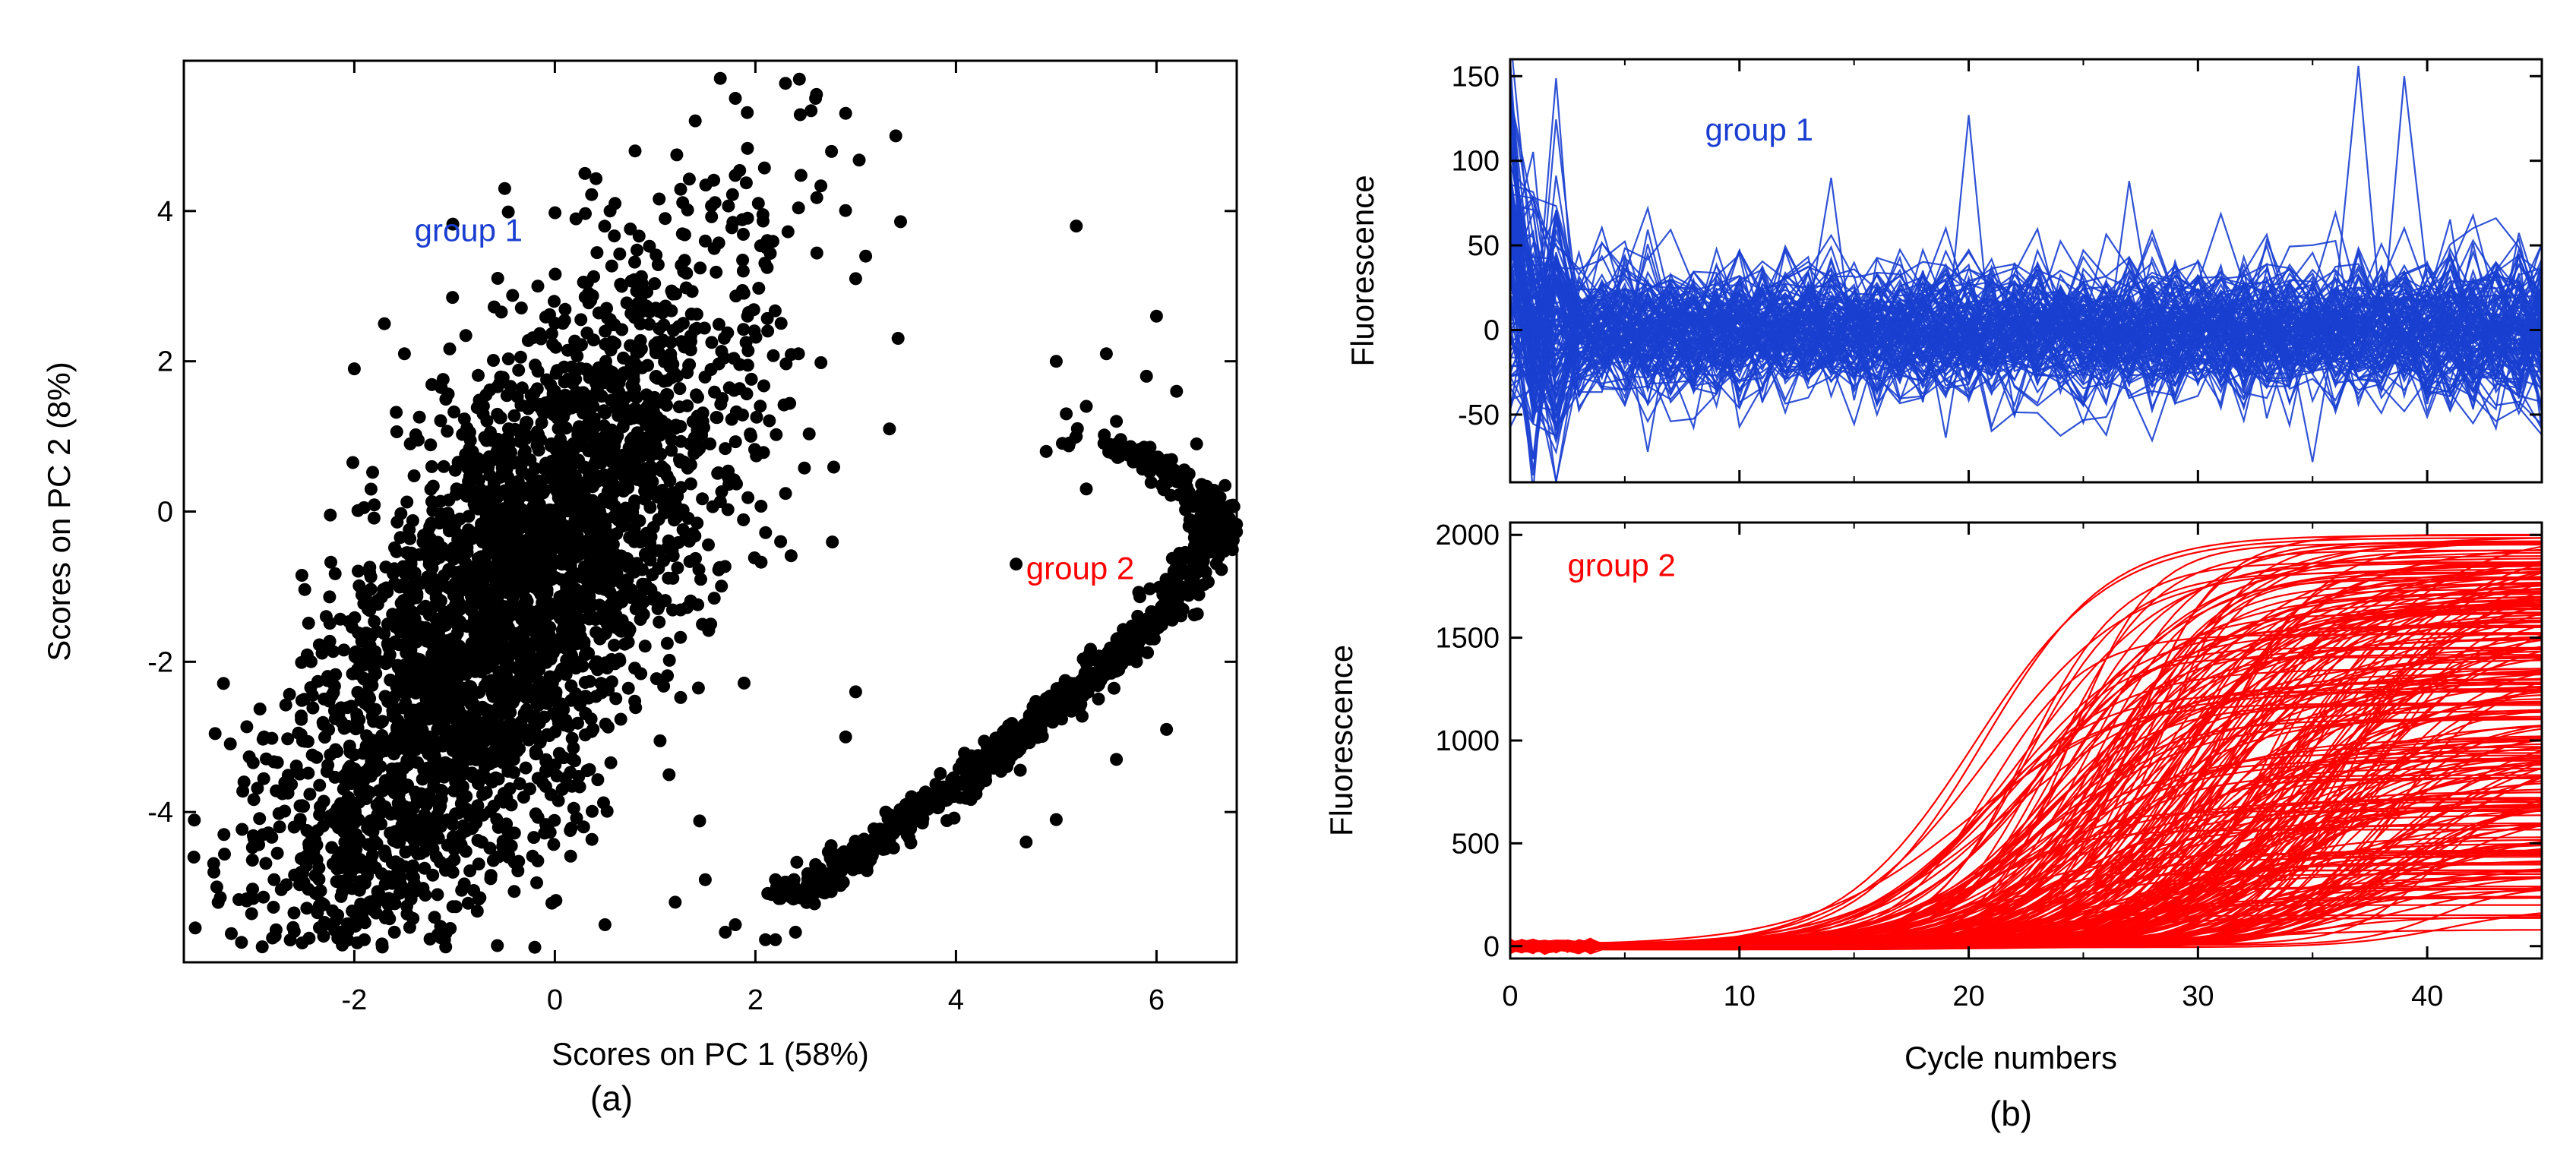  What do you see at coordinates (1467, 639) in the screenshot?
I see `y-tick-label: 1500` at bounding box center [1467, 639].